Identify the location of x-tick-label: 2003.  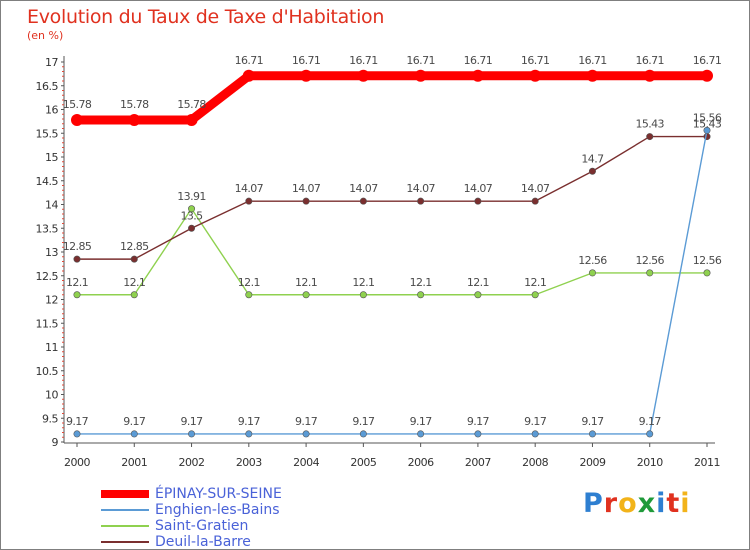
(249, 462).